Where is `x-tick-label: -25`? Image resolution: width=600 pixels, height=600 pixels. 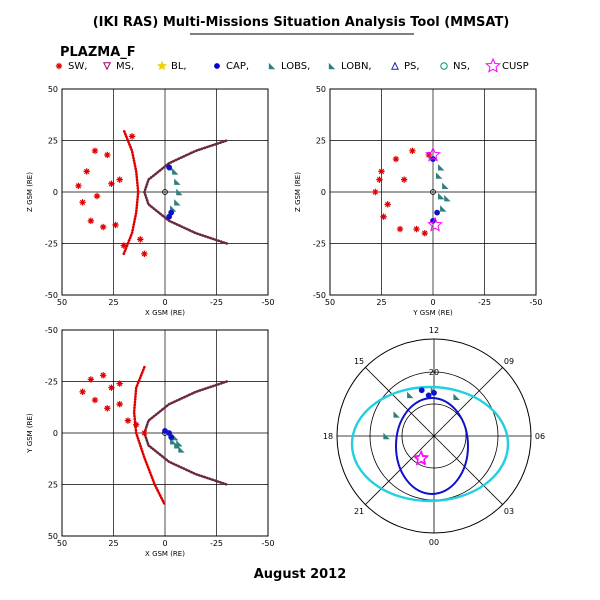
x-tick-label: -25 is located at coordinates (216, 302).